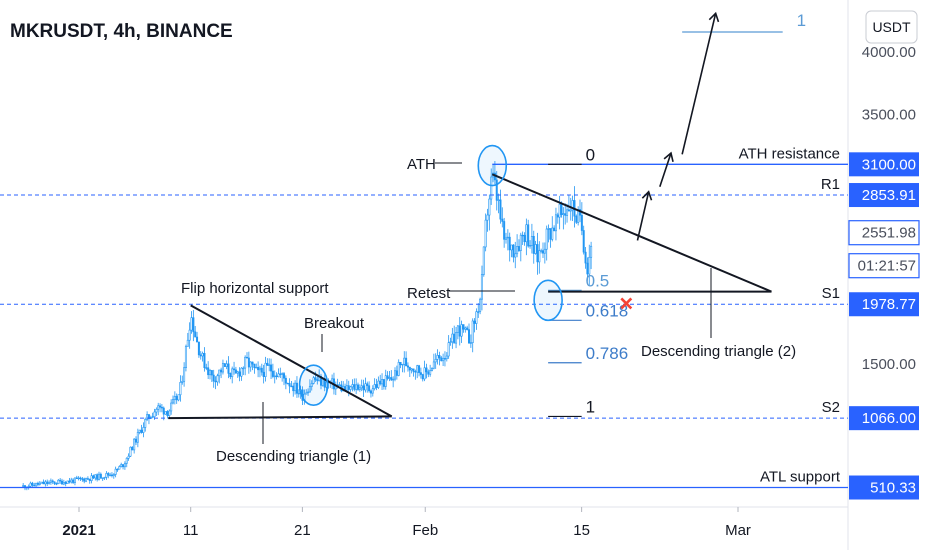 The width and height of the screenshot is (932, 550). Describe the element at coordinates (647, 195) in the screenshot. I see `arrow-1-head` at that location.